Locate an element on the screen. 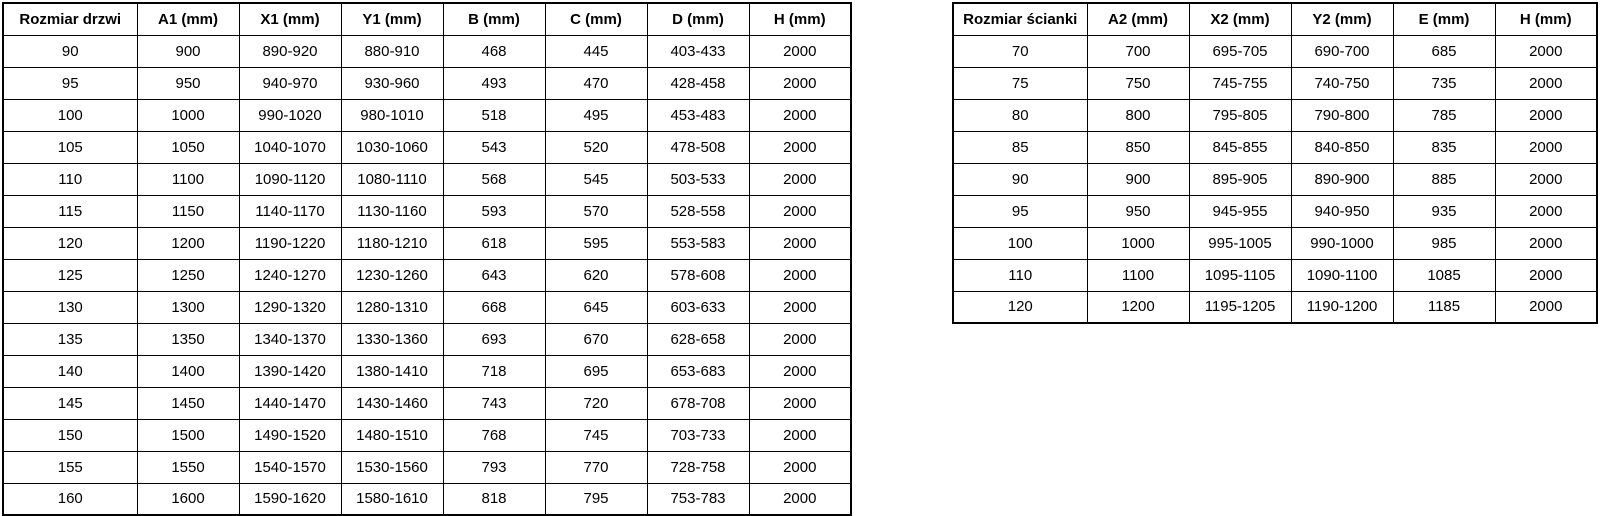 Image resolution: width=1600 pixels, height=516 pixels. table-row: 90 900 890-920 880-910 468 445 403-433 2000 is located at coordinates (427, 51).